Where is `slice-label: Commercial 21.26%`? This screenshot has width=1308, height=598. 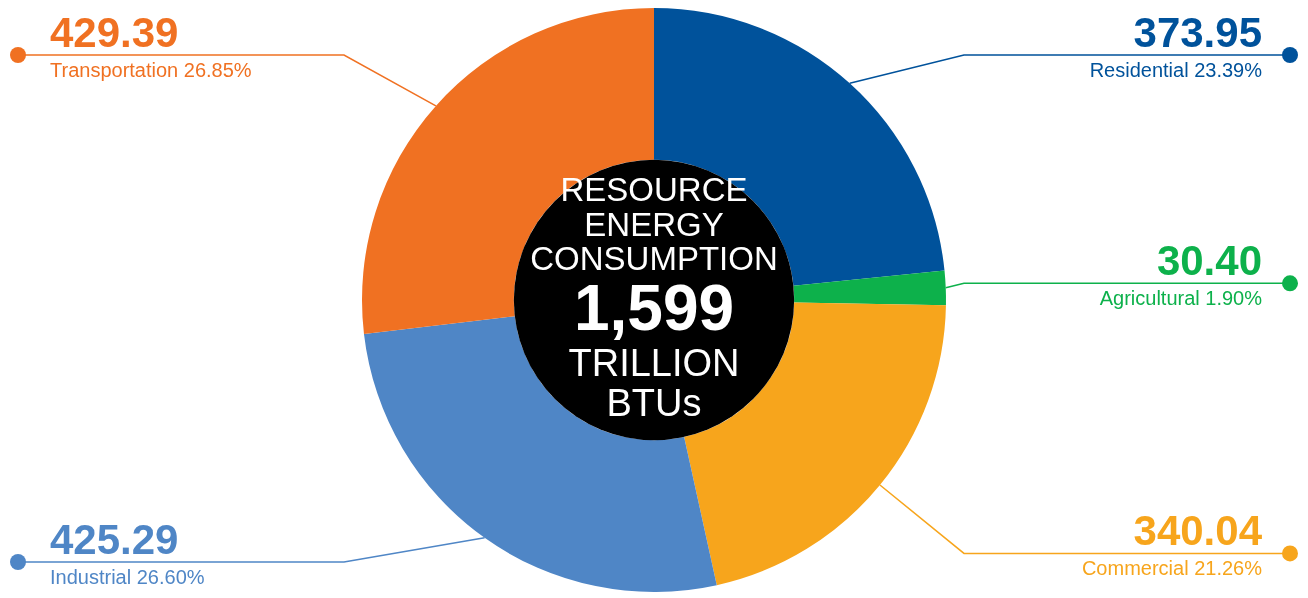
slice-label: Commercial 21.26% is located at coordinates (1172, 567).